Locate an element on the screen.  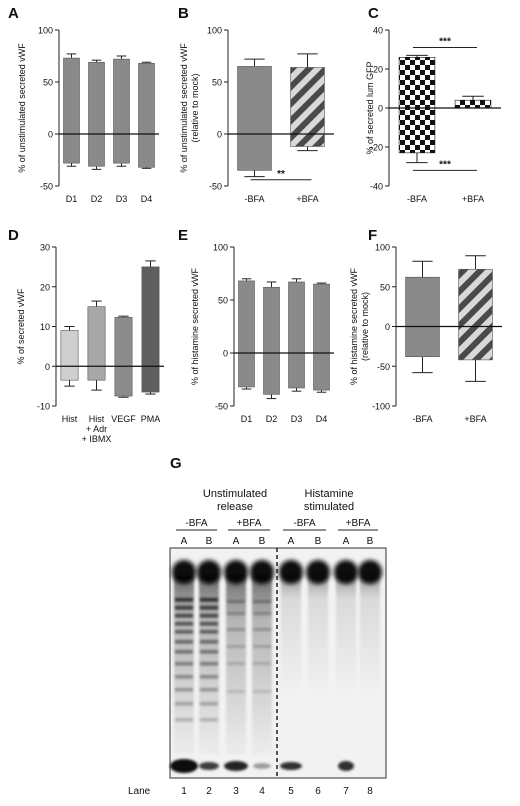
lane-number: 3 is located at coordinates (236, 791).